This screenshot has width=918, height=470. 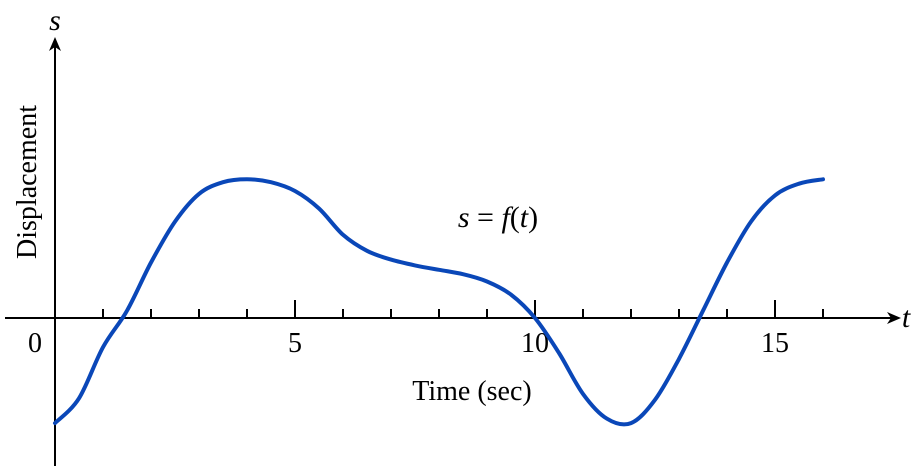 I want to click on x-axis-symbol: t, so click(x=906, y=317).